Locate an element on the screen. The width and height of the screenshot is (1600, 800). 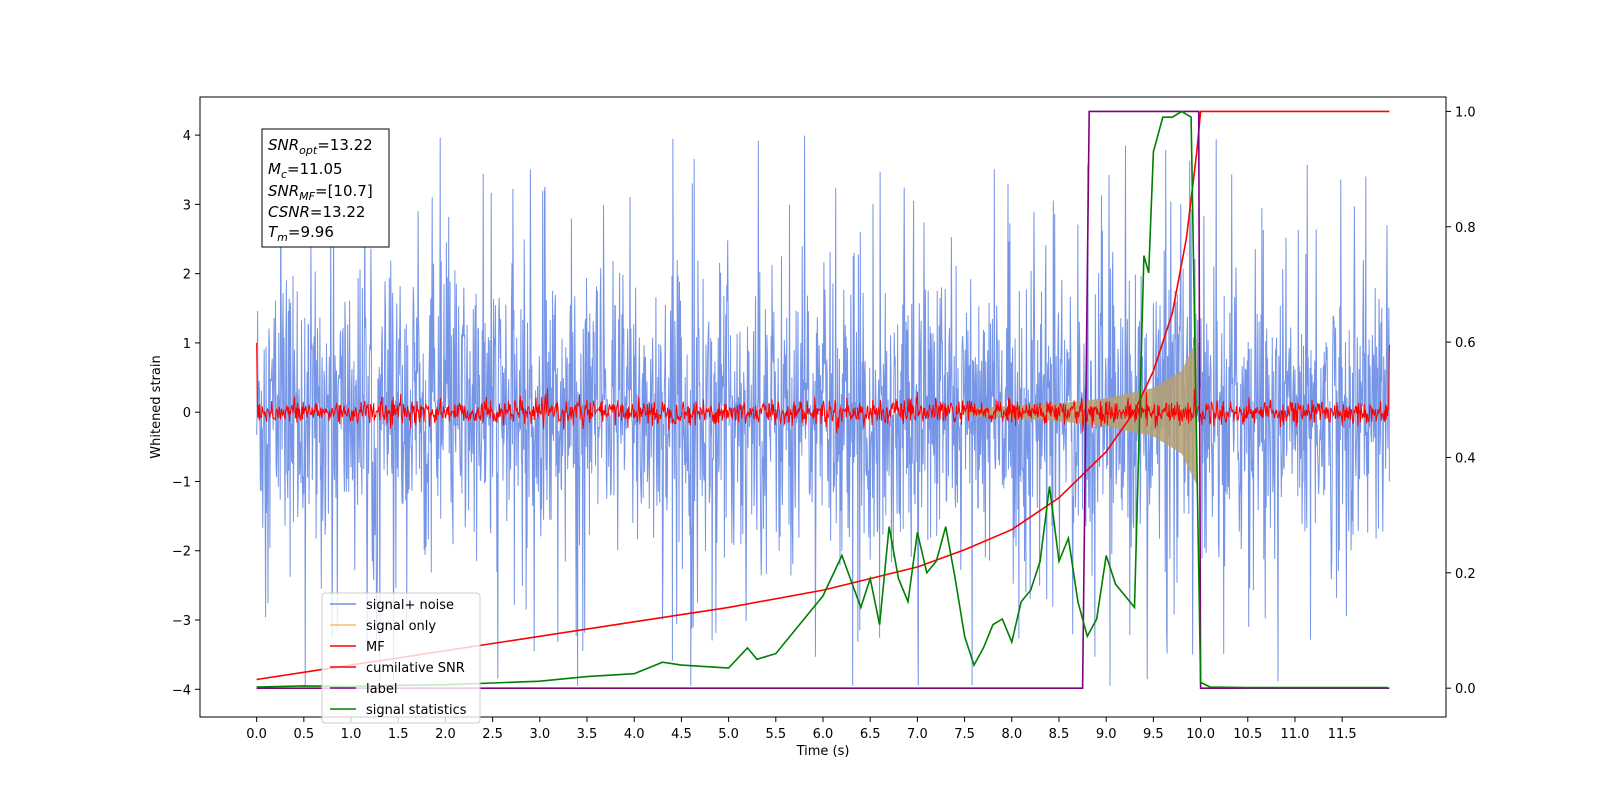
annotation-tm-value: =9.96 is located at coordinates (311, 232).